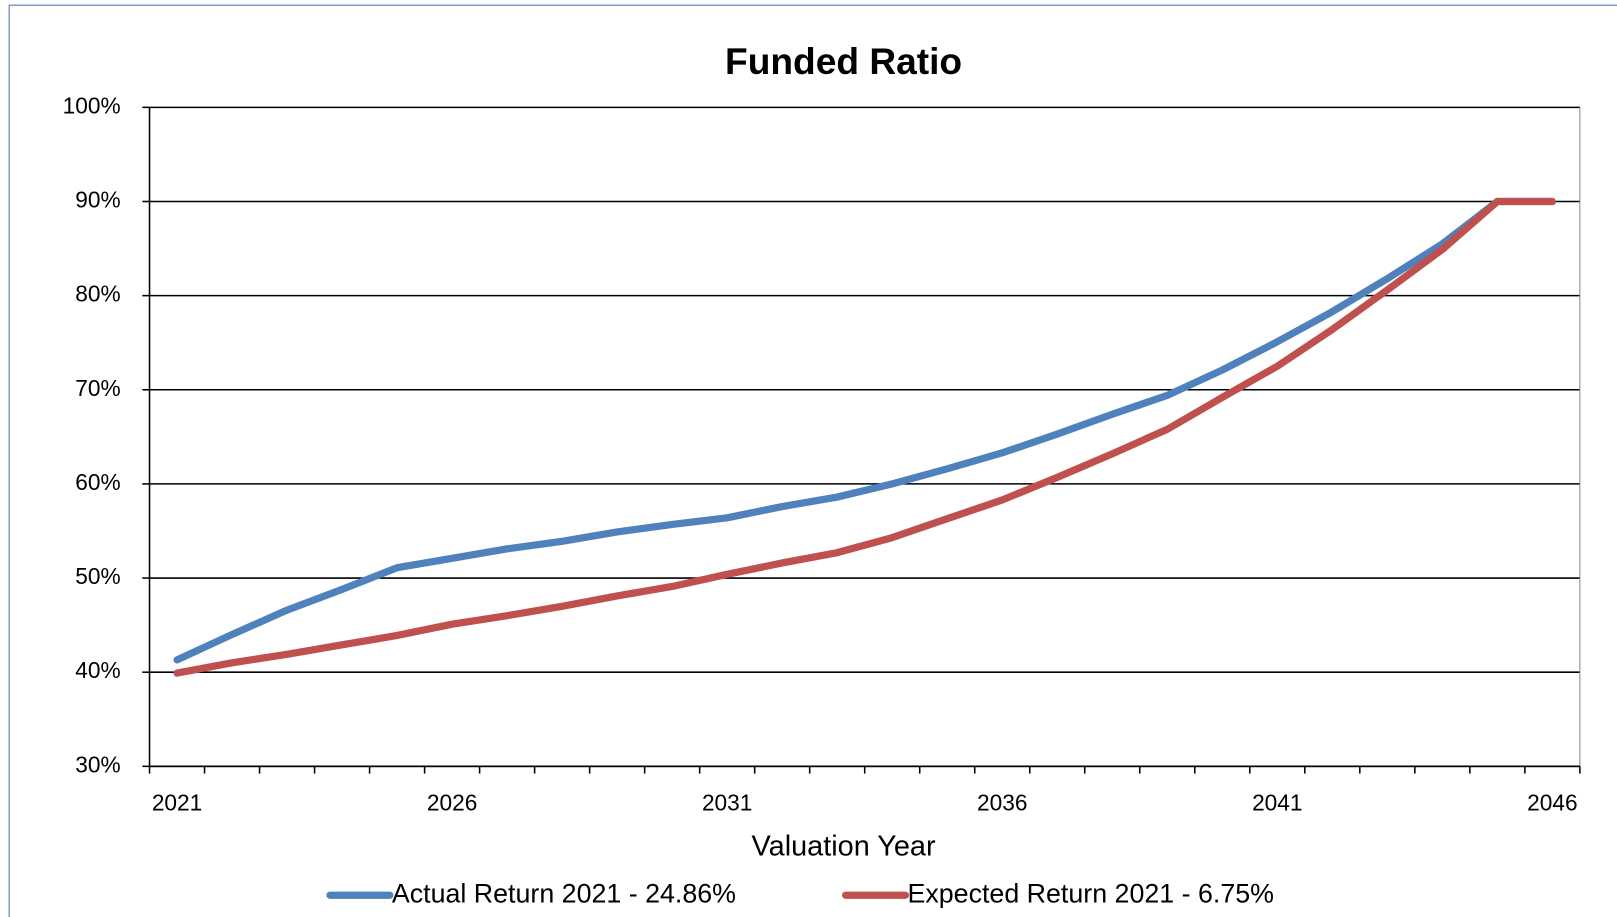 This screenshot has width=1617, height=917. Describe the element at coordinates (564, 893) in the screenshot. I see `legend-label: Actual Return 2021 - 24.86%` at that location.